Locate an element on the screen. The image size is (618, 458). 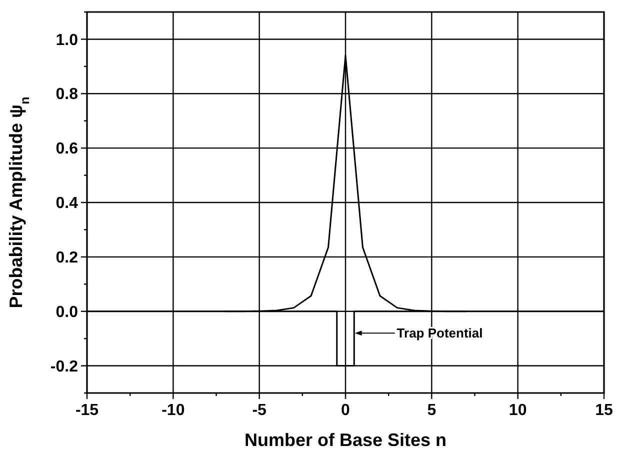
y-tick-label: 0.4 is located at coordinates (67, 203).